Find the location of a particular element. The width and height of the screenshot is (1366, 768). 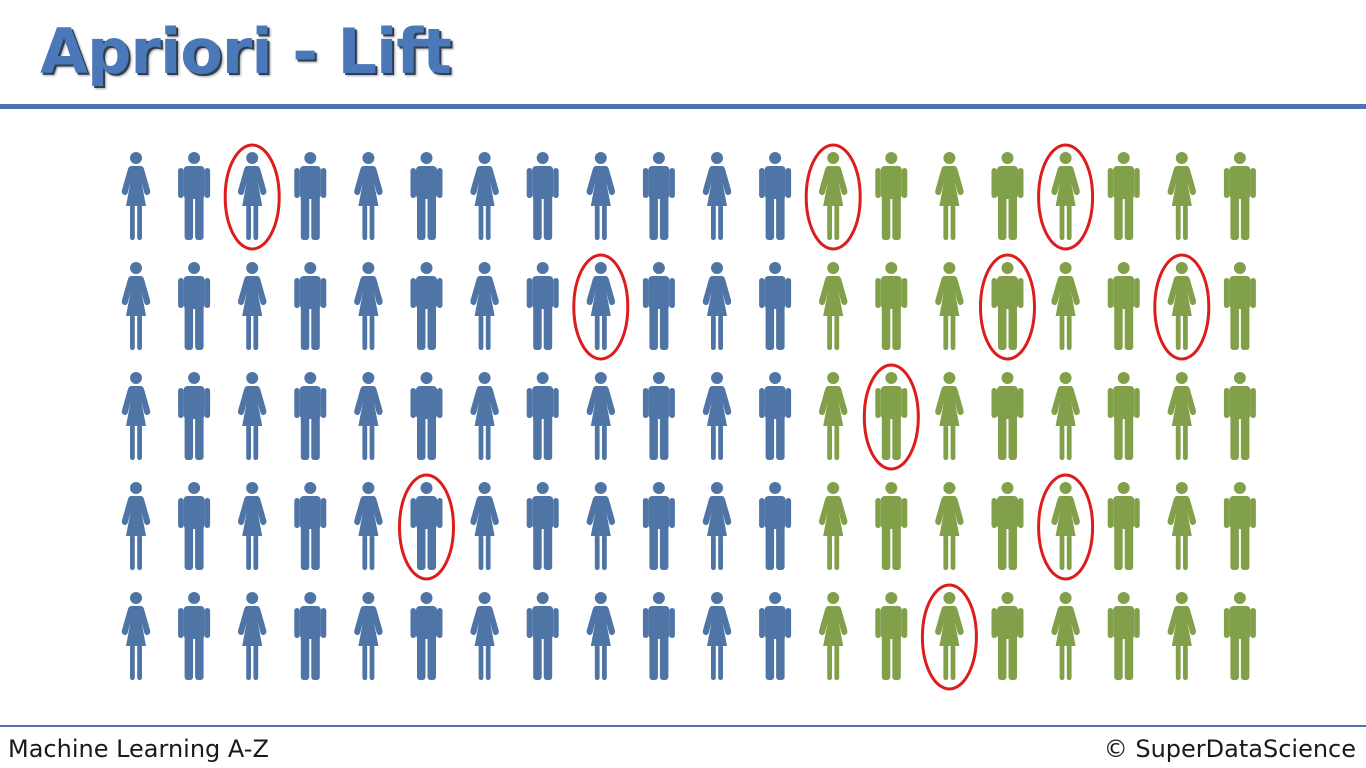

footer-divider is located at coordinates (683, 726).